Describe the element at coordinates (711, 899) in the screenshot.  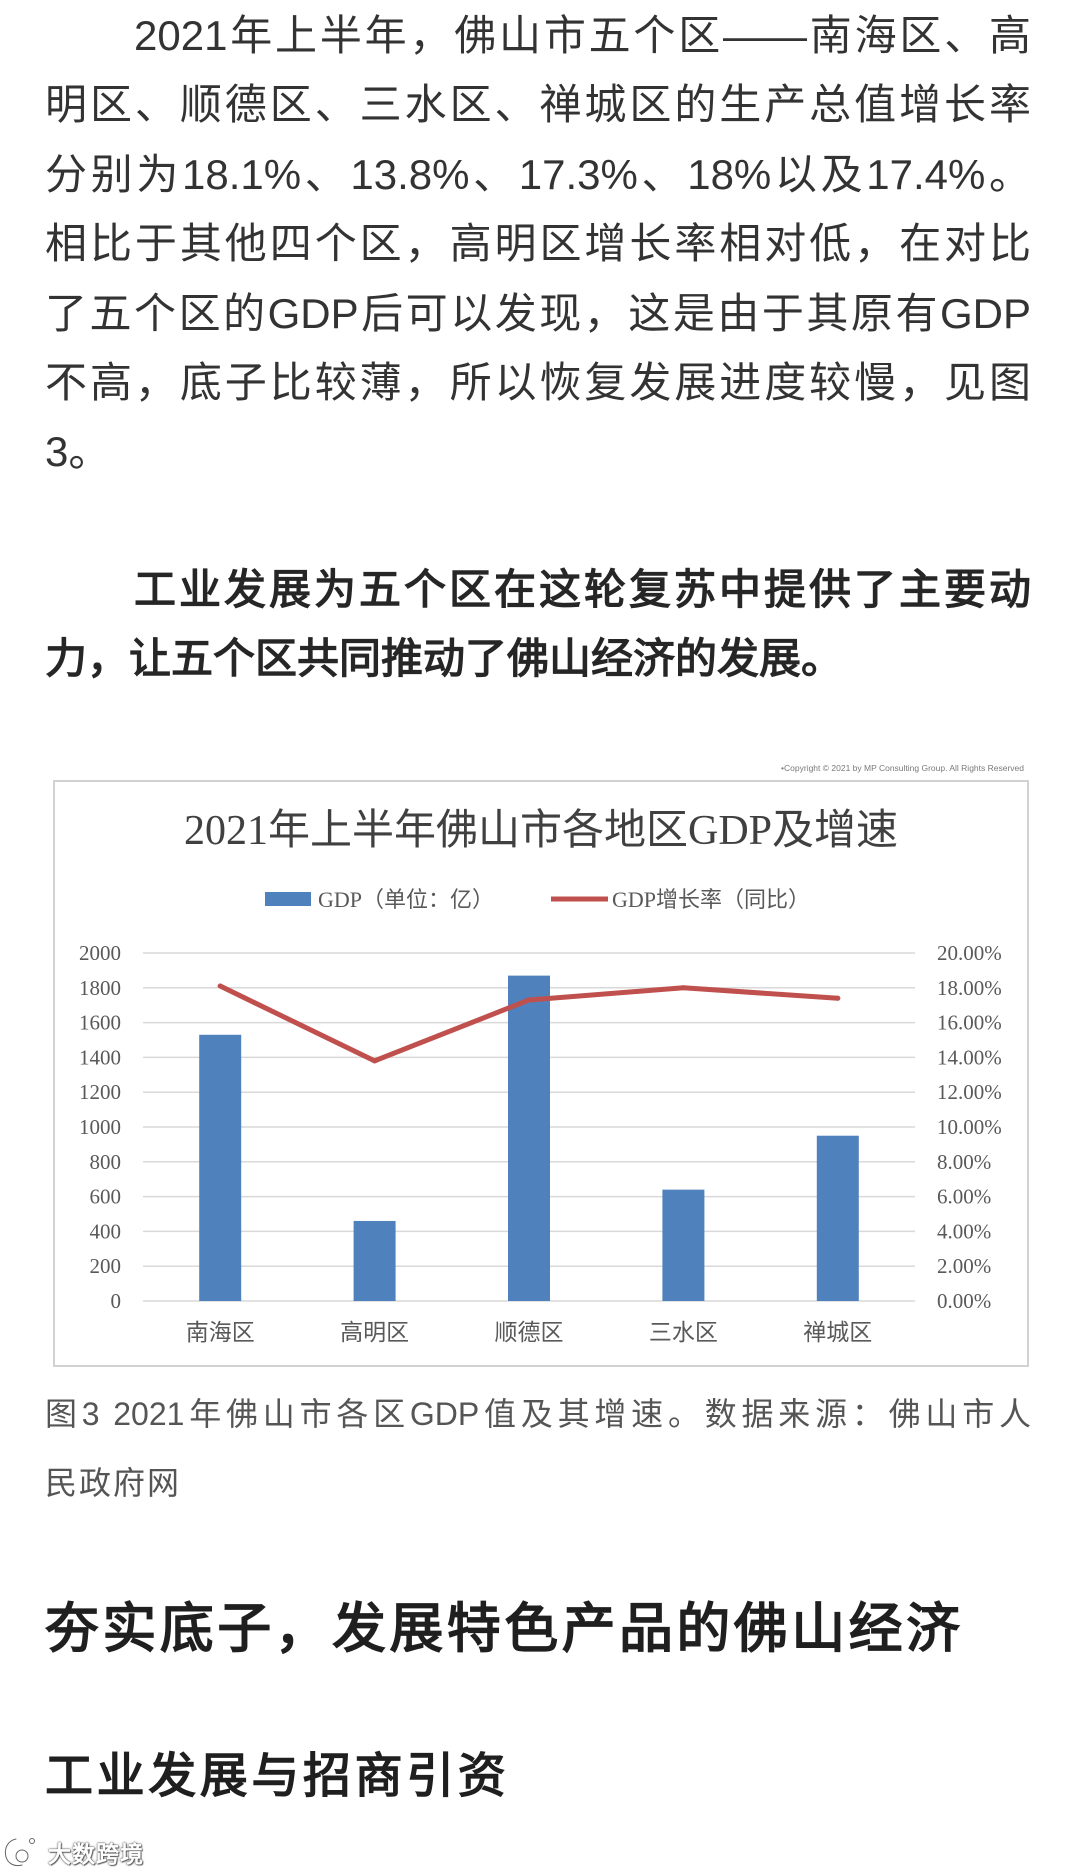
I see `legend-label-growth: GDP增长率（同比）` at that location.